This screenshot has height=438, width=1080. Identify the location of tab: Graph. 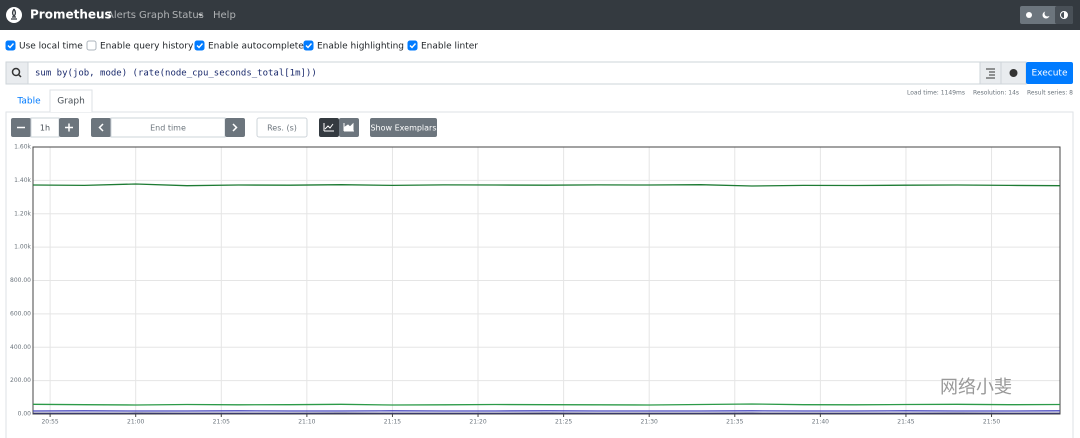
(71, 102).